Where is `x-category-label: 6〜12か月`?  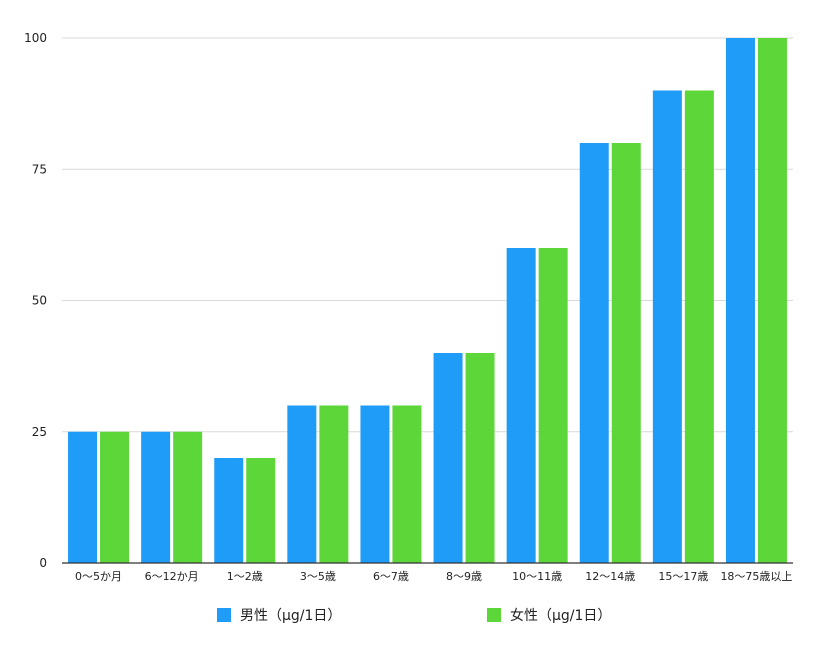 x-category-label: 6〜12か月 is located at coordinates (172, 576).